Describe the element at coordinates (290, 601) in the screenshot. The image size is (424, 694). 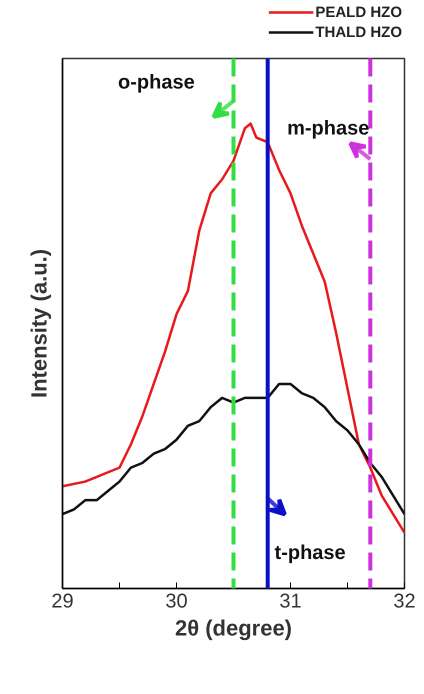
I see `x-tick-label: 31` at that location.